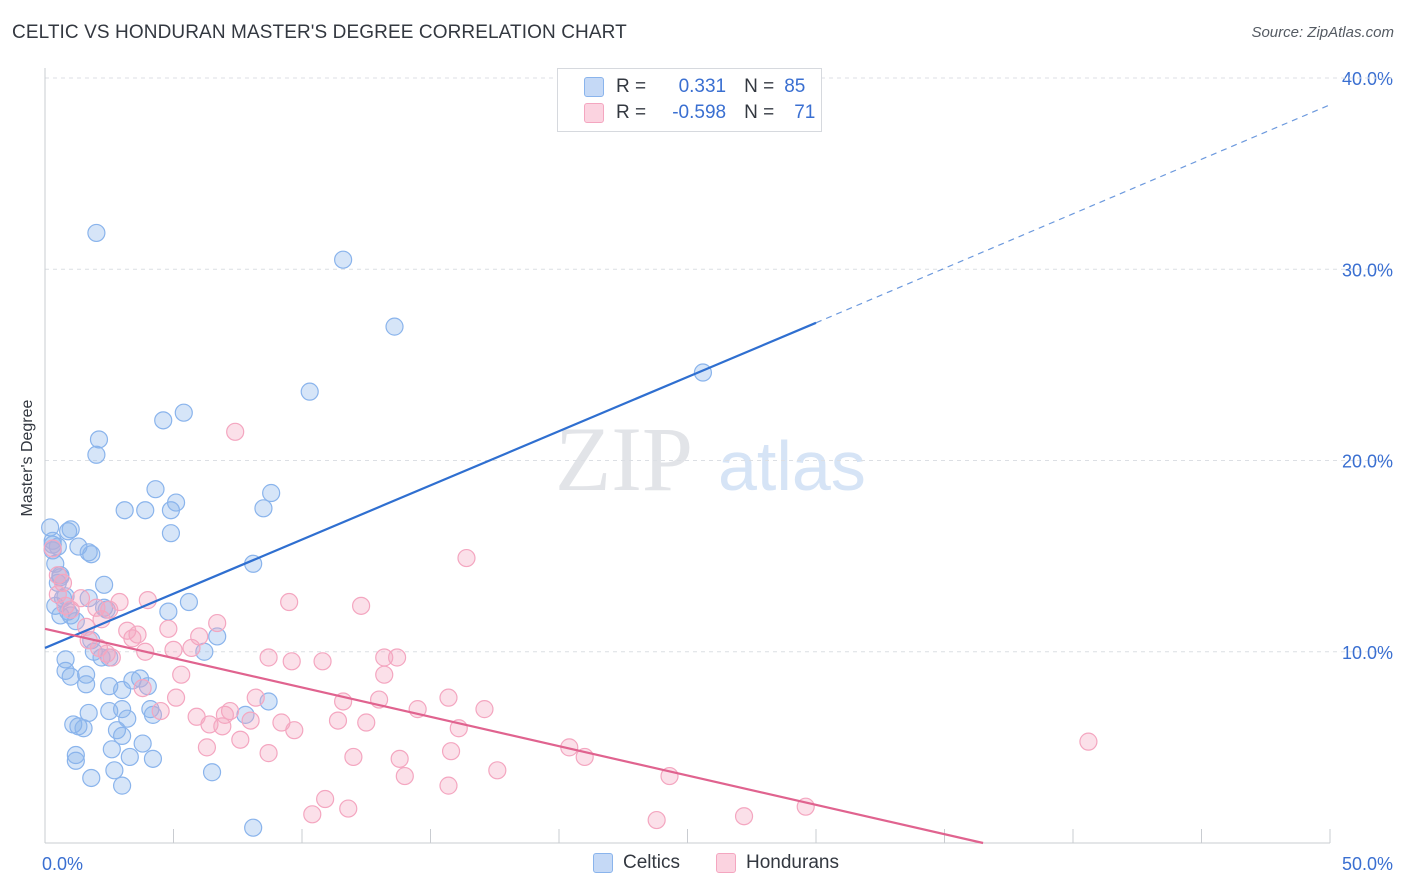  I want to click on legend-row-celtics: R = 0.331 N = 85, so click(694, 87).